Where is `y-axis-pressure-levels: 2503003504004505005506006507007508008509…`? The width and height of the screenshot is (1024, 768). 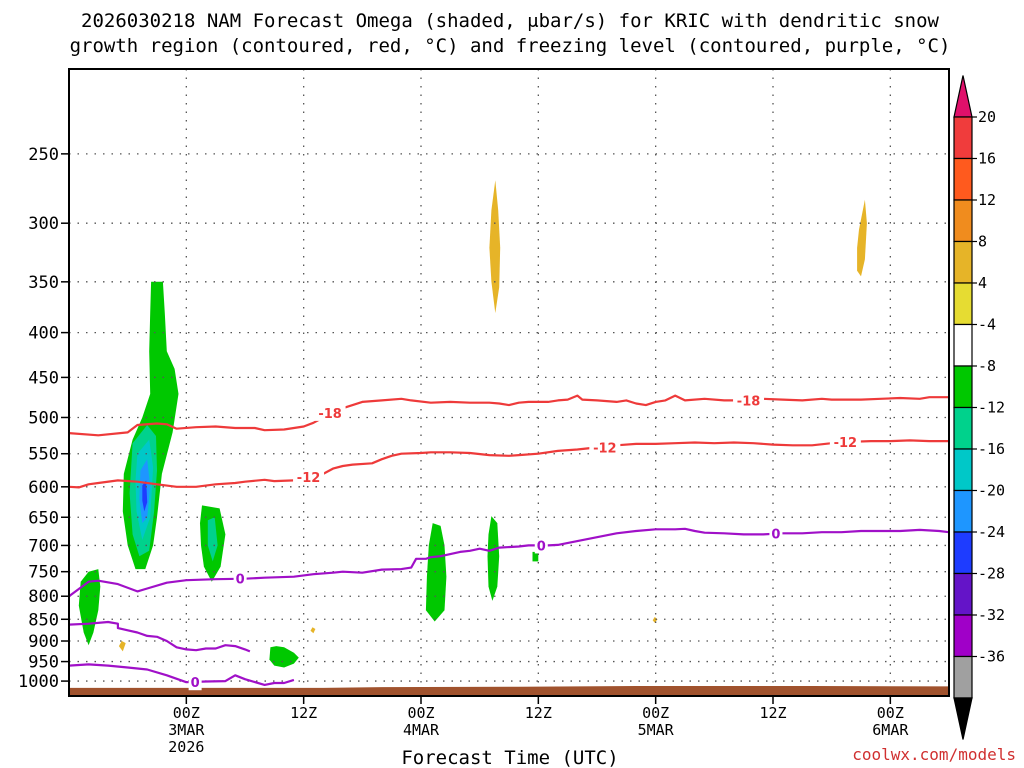
y-axis-pressure-levels: 2503003504004505005506006507007508008509… is located at coordinates (43, 418).